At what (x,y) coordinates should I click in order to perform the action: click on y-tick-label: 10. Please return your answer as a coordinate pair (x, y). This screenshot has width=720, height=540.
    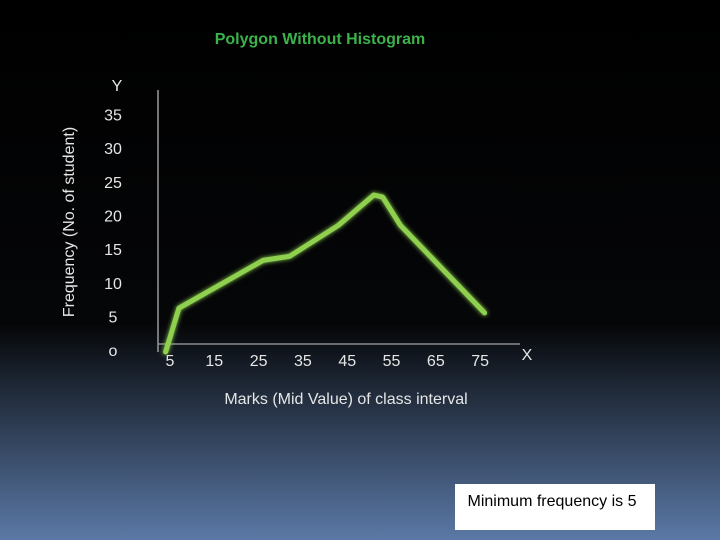
    Looking at the image, I should click on (113, 284).